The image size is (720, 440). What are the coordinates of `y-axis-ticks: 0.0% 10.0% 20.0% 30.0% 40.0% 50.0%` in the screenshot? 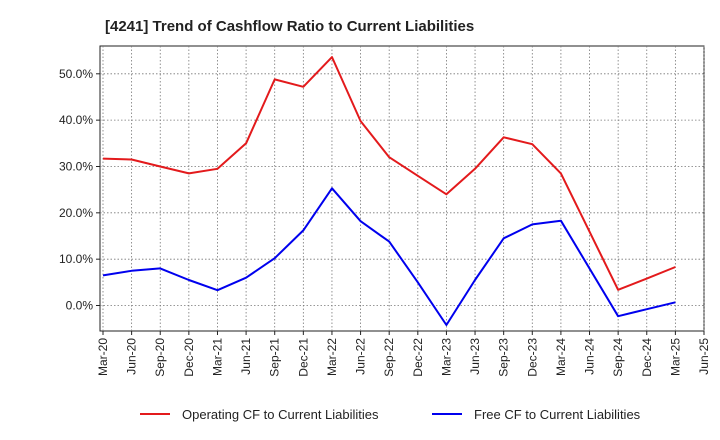 It's located at (79, 190).